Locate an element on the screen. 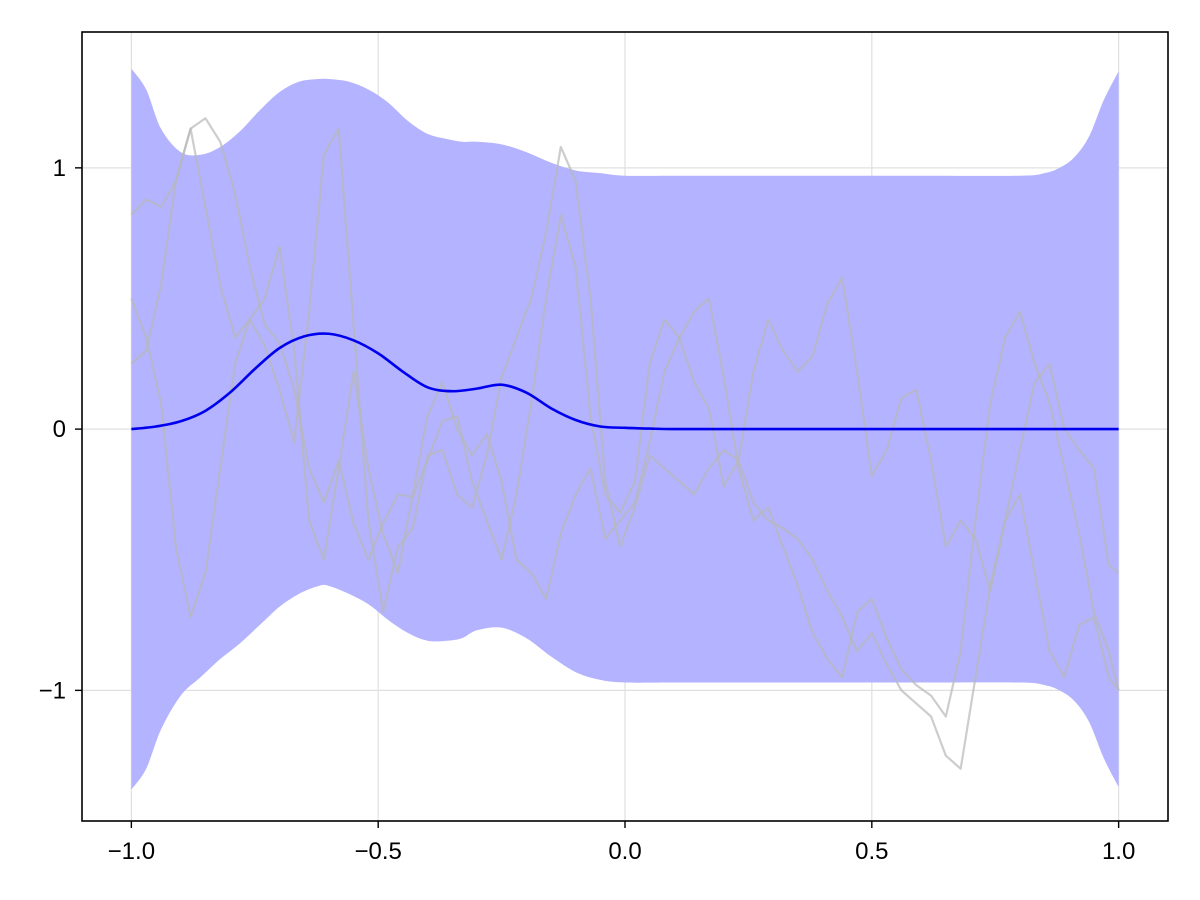  x-tick-label-0: −1.0 is located at coordinates (131, 851).